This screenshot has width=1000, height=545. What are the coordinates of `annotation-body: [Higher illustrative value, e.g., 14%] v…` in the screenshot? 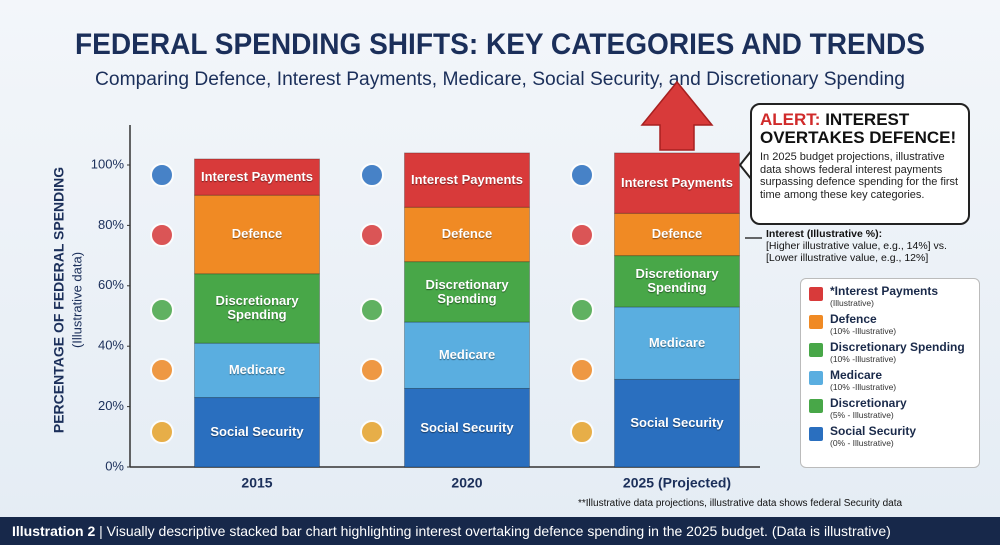 It's located at (856, 252).